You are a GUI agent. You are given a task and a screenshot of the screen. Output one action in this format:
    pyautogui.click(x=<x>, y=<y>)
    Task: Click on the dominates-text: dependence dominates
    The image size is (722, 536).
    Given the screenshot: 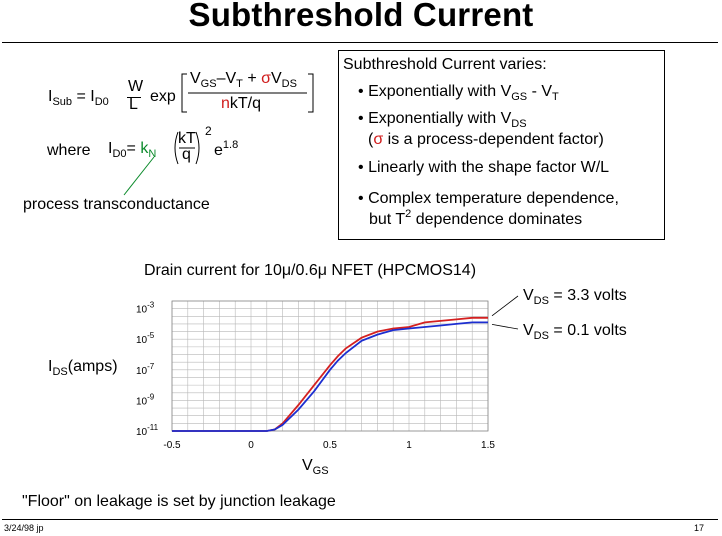 What is the action you would take?
    pyautogui.click(x=497, y=219)
    